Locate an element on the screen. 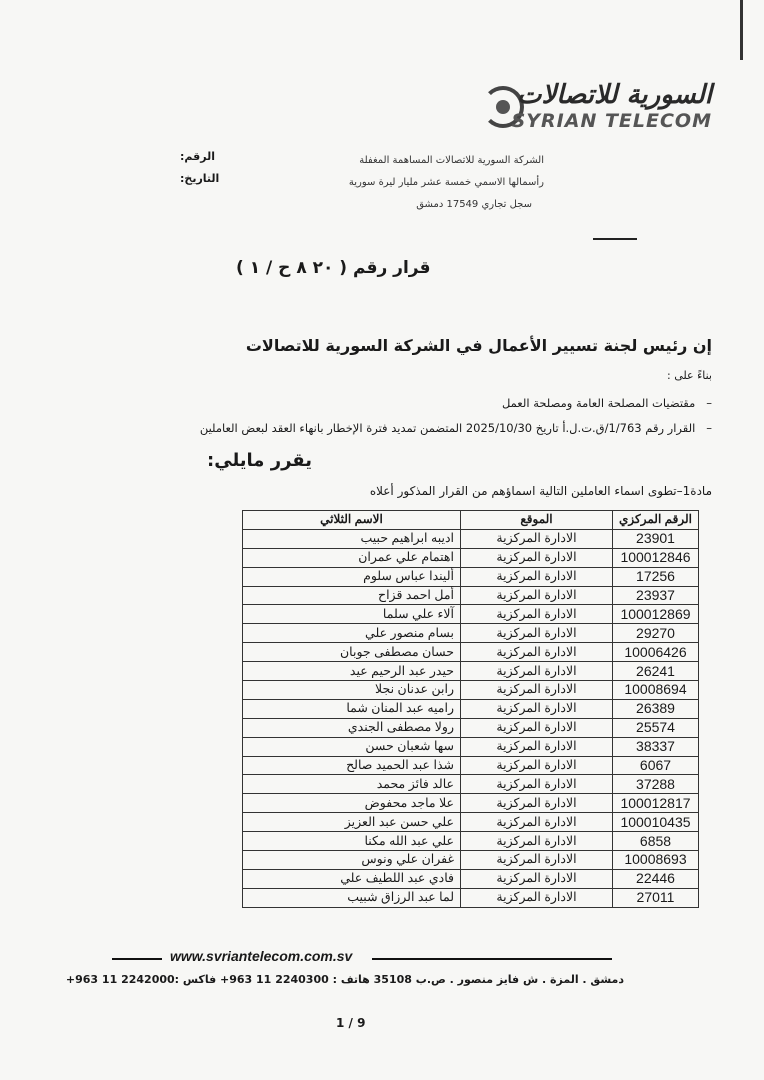  page-number: 1 / 9 is located at coordinates (351, 1023).